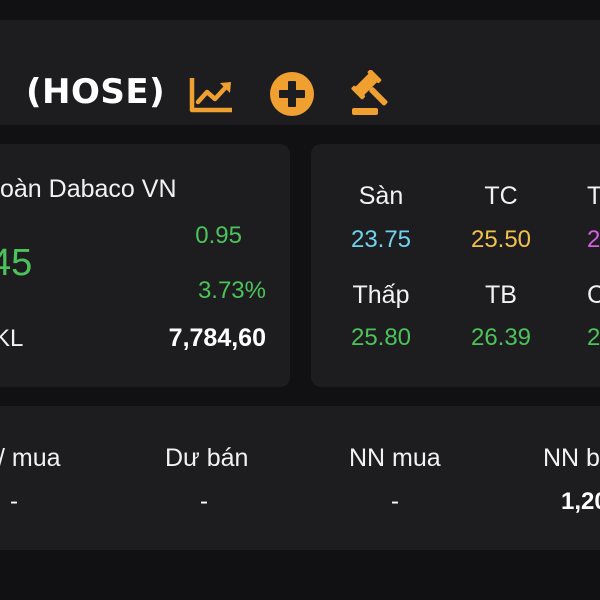 This screenshot has width=600, height=600. What do you see at coordinates (292, 94) in the screenshot?
I see `add-circle-icon` at bounding box center [292, 94].